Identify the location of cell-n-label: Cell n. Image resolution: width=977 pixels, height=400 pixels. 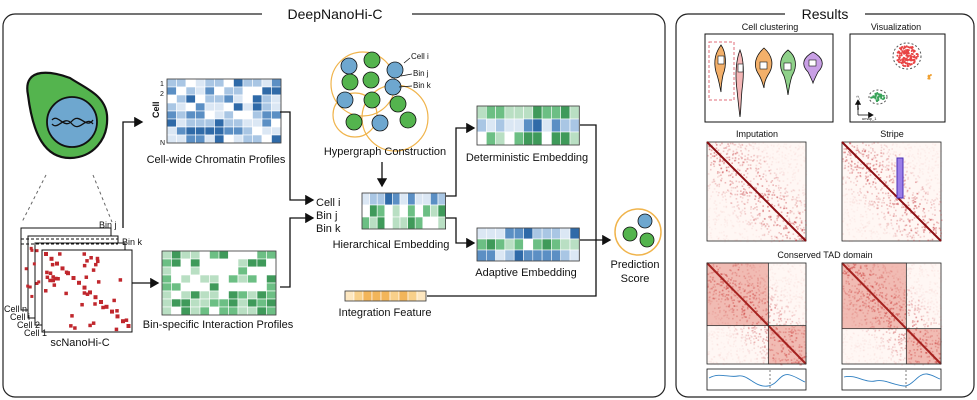
(15, 309).